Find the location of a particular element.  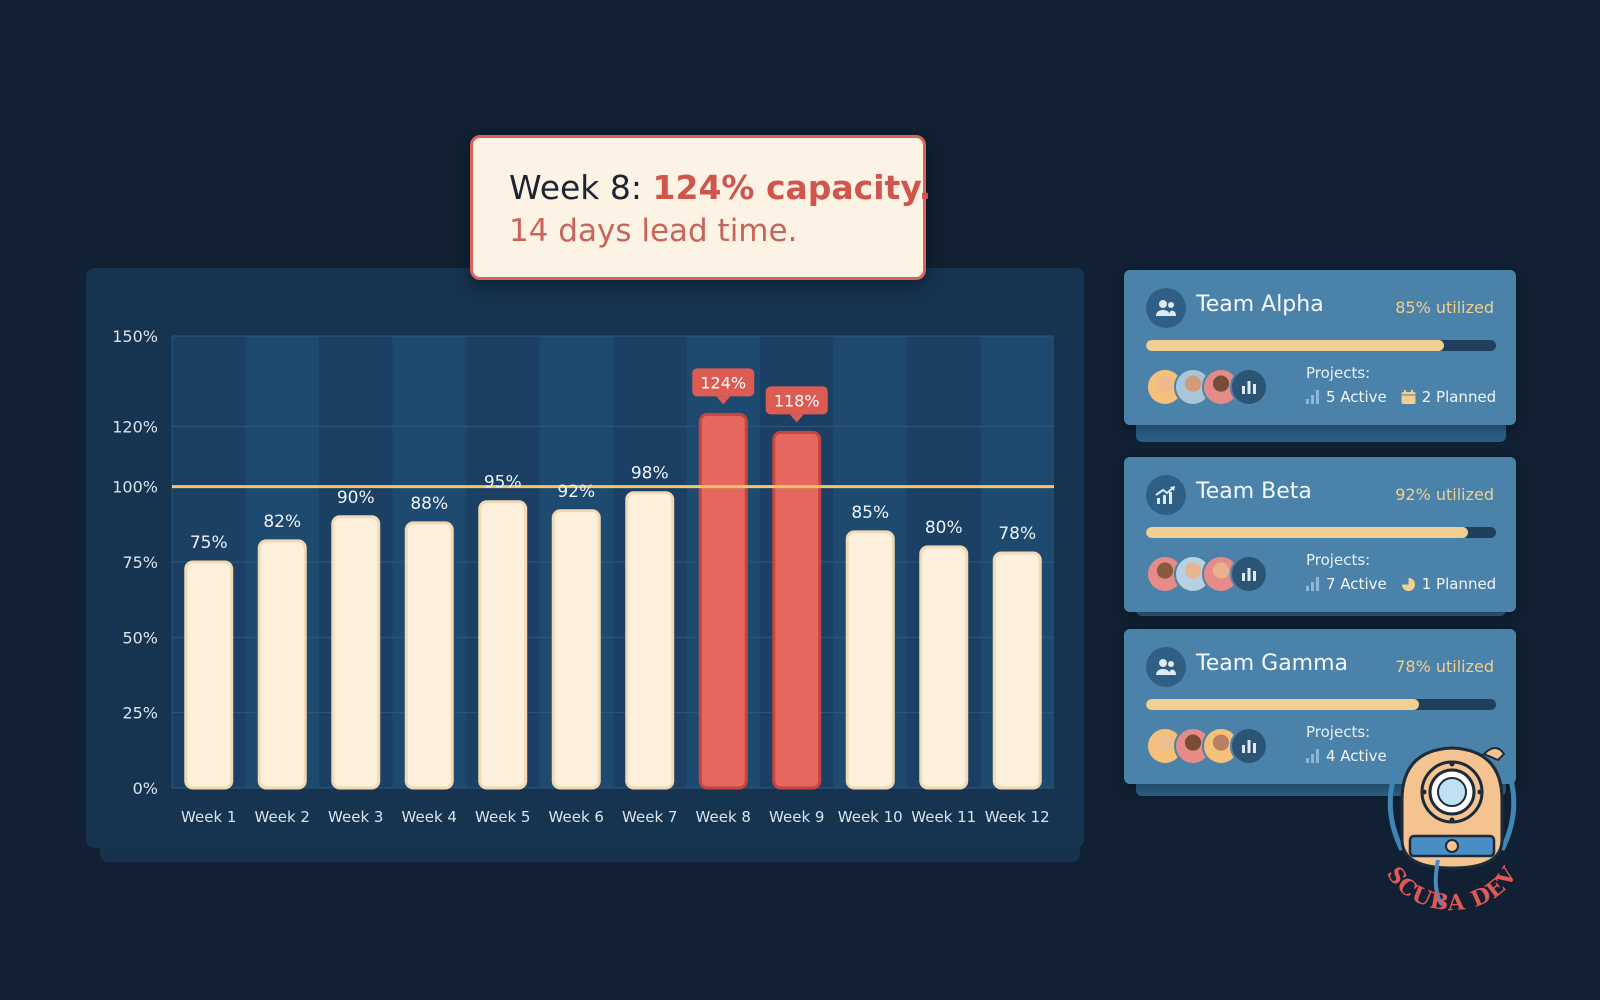

data-label: 124% is located at coordinates (723, 382).